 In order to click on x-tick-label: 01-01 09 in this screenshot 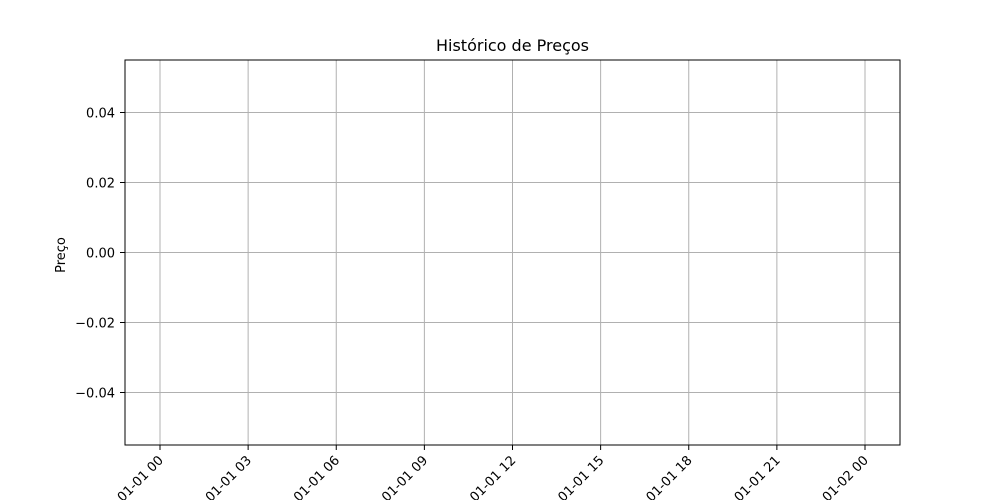, I will do `click(405, 476)`.